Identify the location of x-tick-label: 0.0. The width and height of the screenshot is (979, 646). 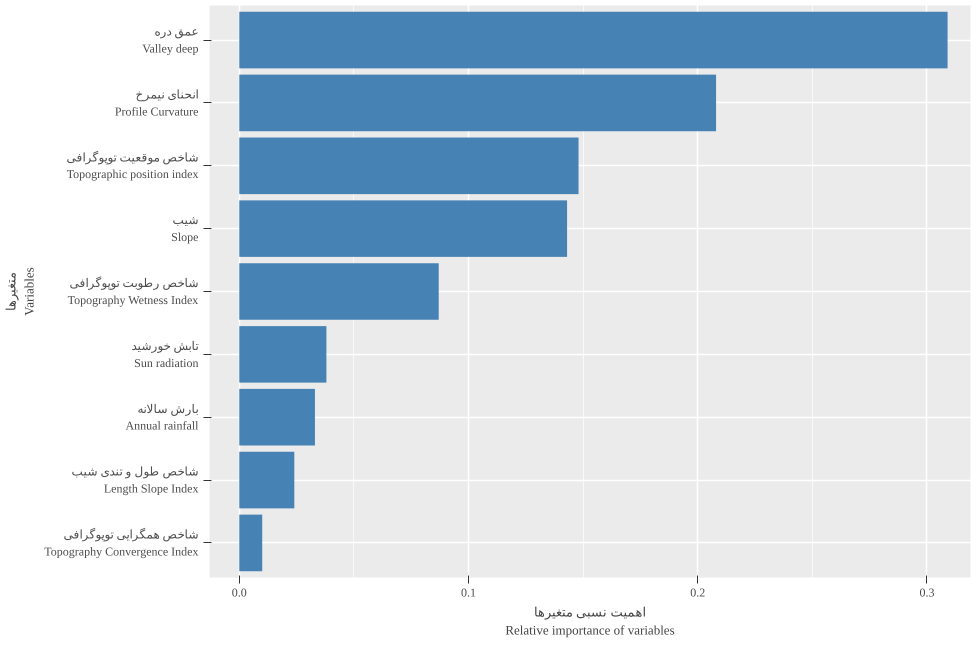
(239, 593).